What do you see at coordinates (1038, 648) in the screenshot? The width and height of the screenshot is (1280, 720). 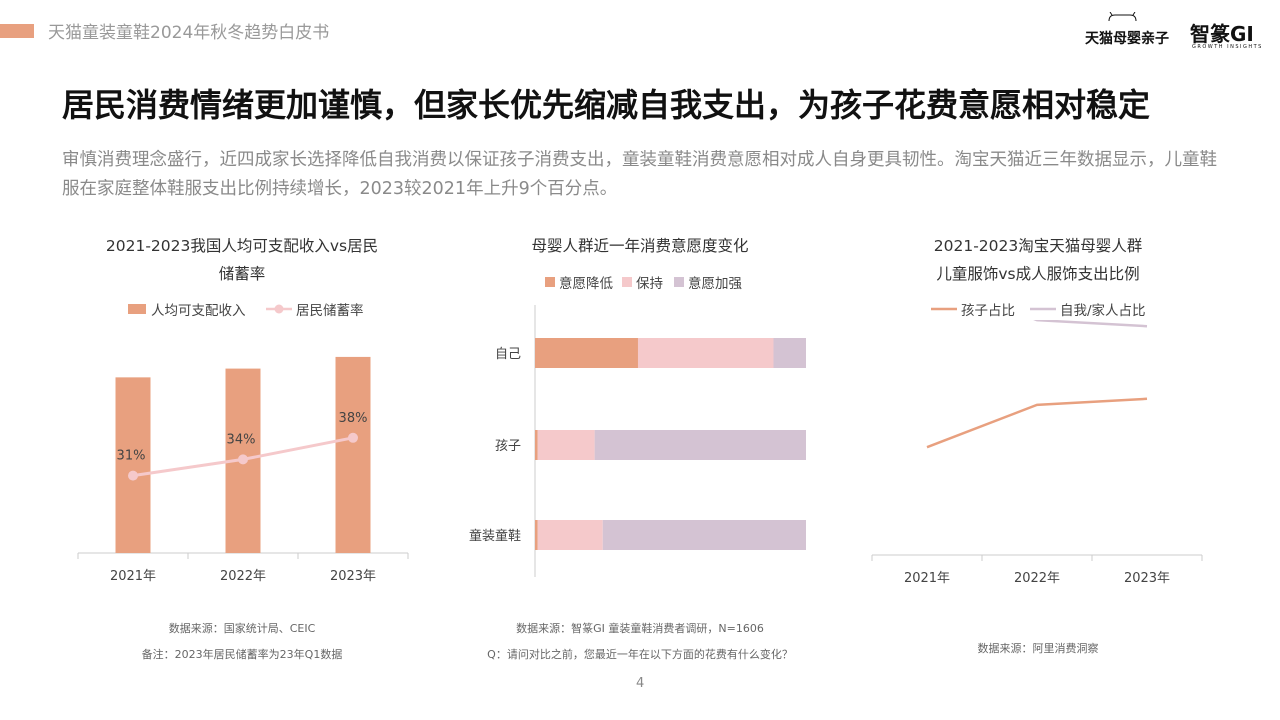 I see `chart3-source: 数据来源：阿里消费洞察` at bounding box center [1038, 648].